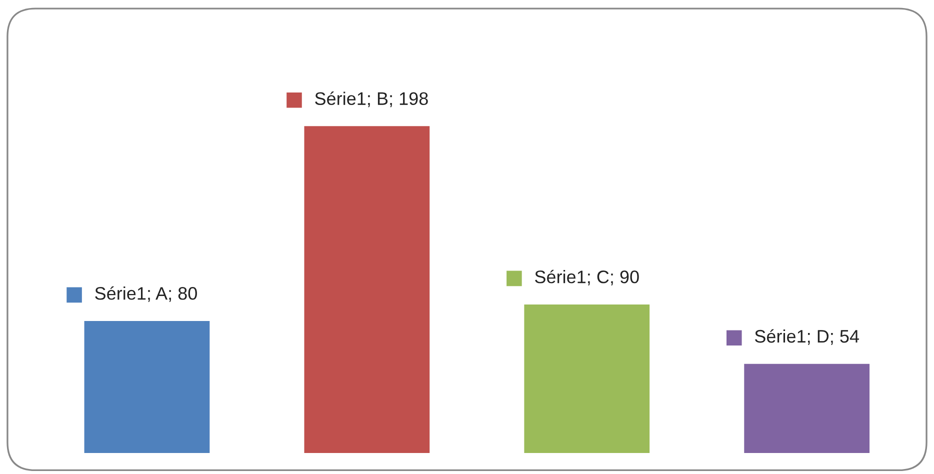 This screenshot has height=474, width=934. I want to click on data-label: Série1; C; 90, so click(587, 278).